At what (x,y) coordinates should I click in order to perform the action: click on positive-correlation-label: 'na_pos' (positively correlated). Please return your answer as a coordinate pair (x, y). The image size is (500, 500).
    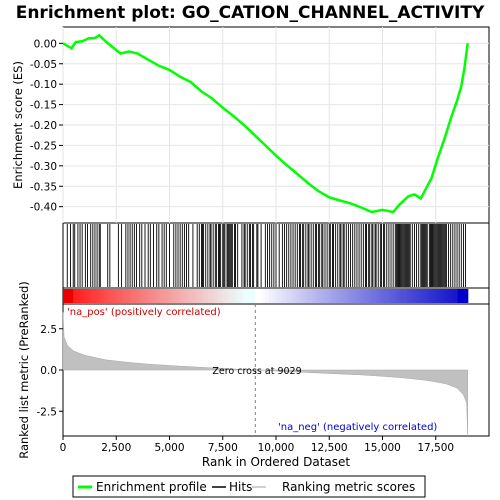
    Looking at the image, I should click on (144, 312).